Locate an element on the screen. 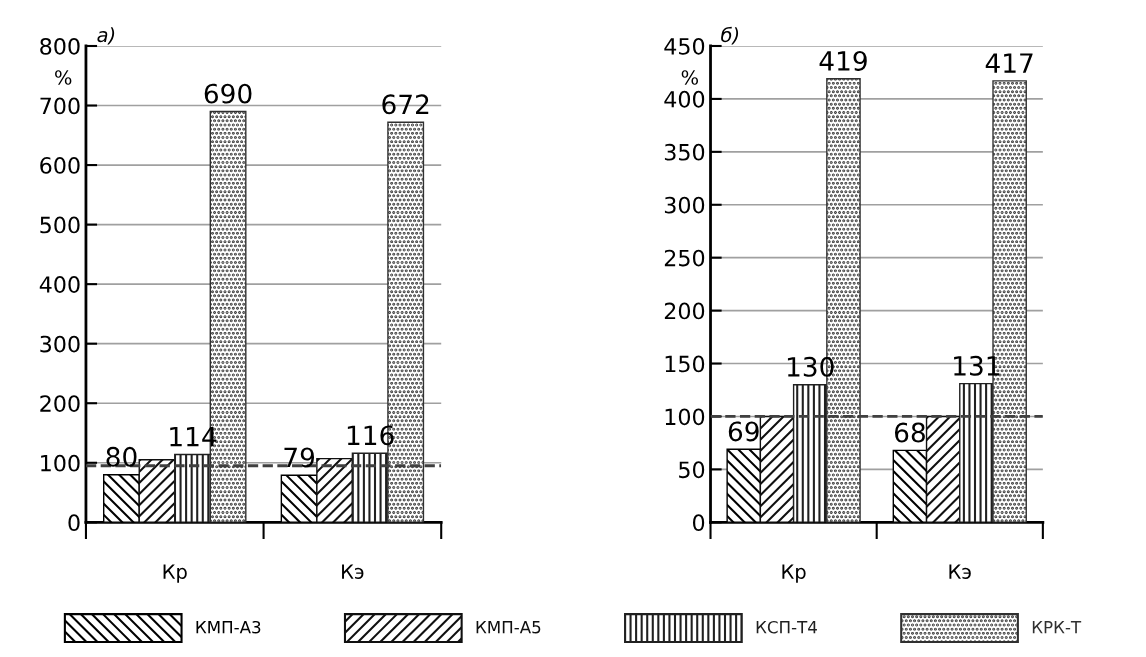 The image size is (1146, 657). data-label: 80 is located at coordinates (121, 456).